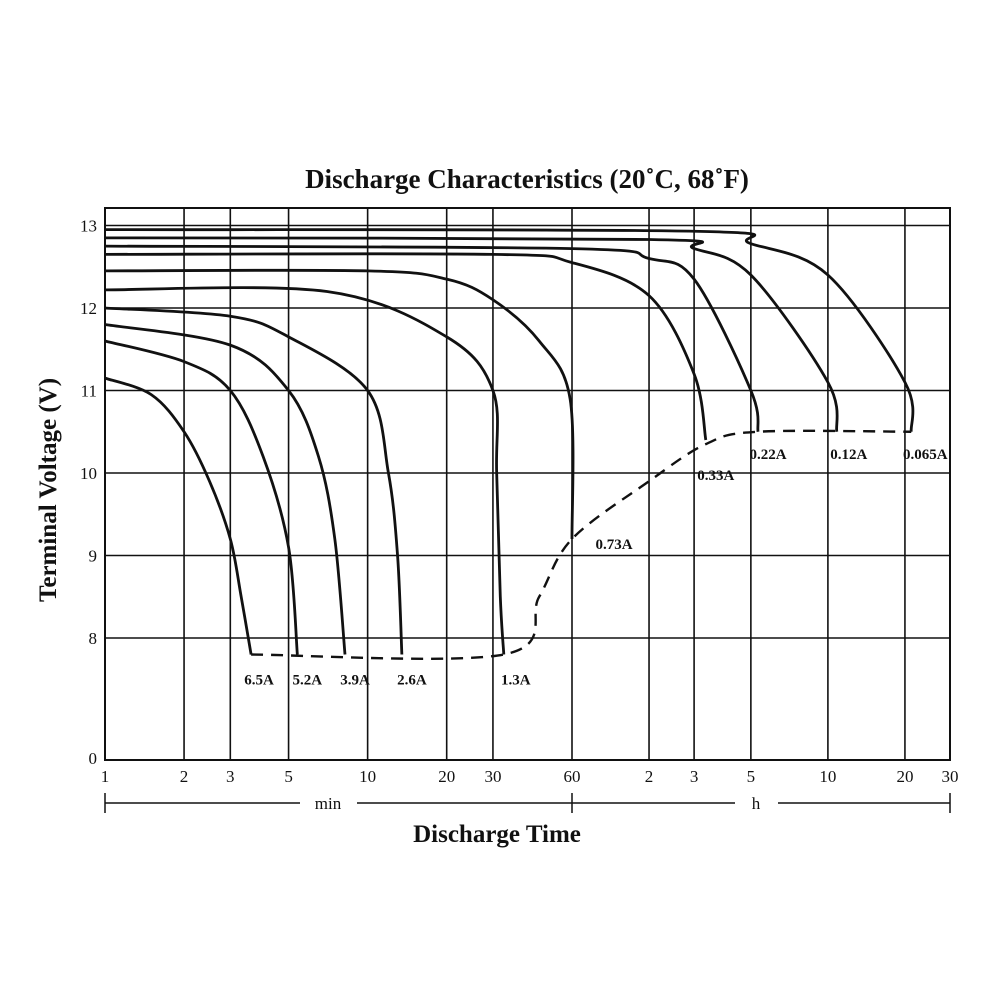 This screenshot has height=1000, width=1000. I want to click on curve-0.22A, so click(432, 338).